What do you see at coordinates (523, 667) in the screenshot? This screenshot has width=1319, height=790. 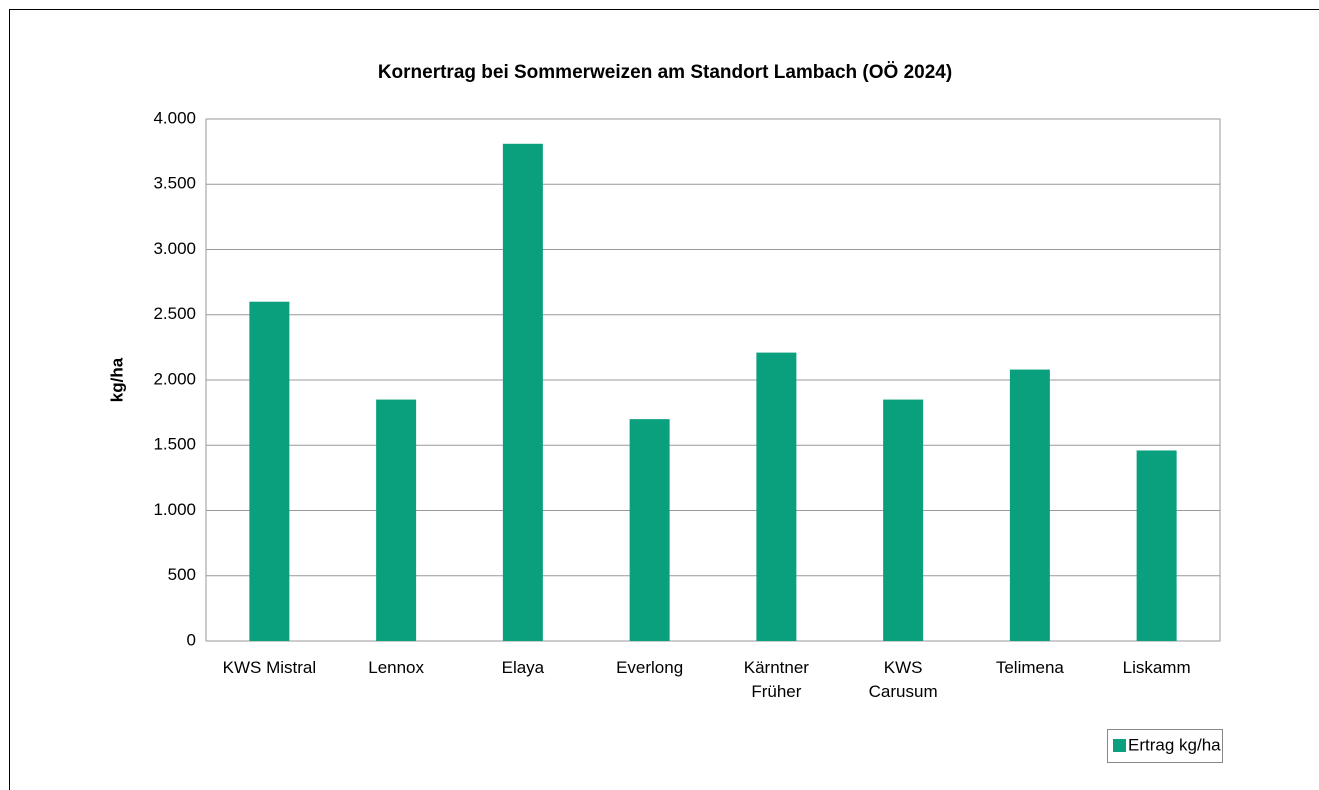 I see `x-tick-label: Elaya` at bounding box center [523, 667].